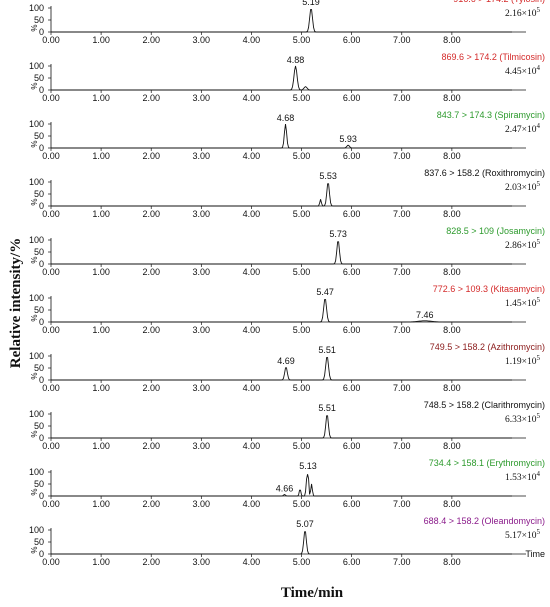  I want to click on peak-label: 4.68, so click(286, 118).